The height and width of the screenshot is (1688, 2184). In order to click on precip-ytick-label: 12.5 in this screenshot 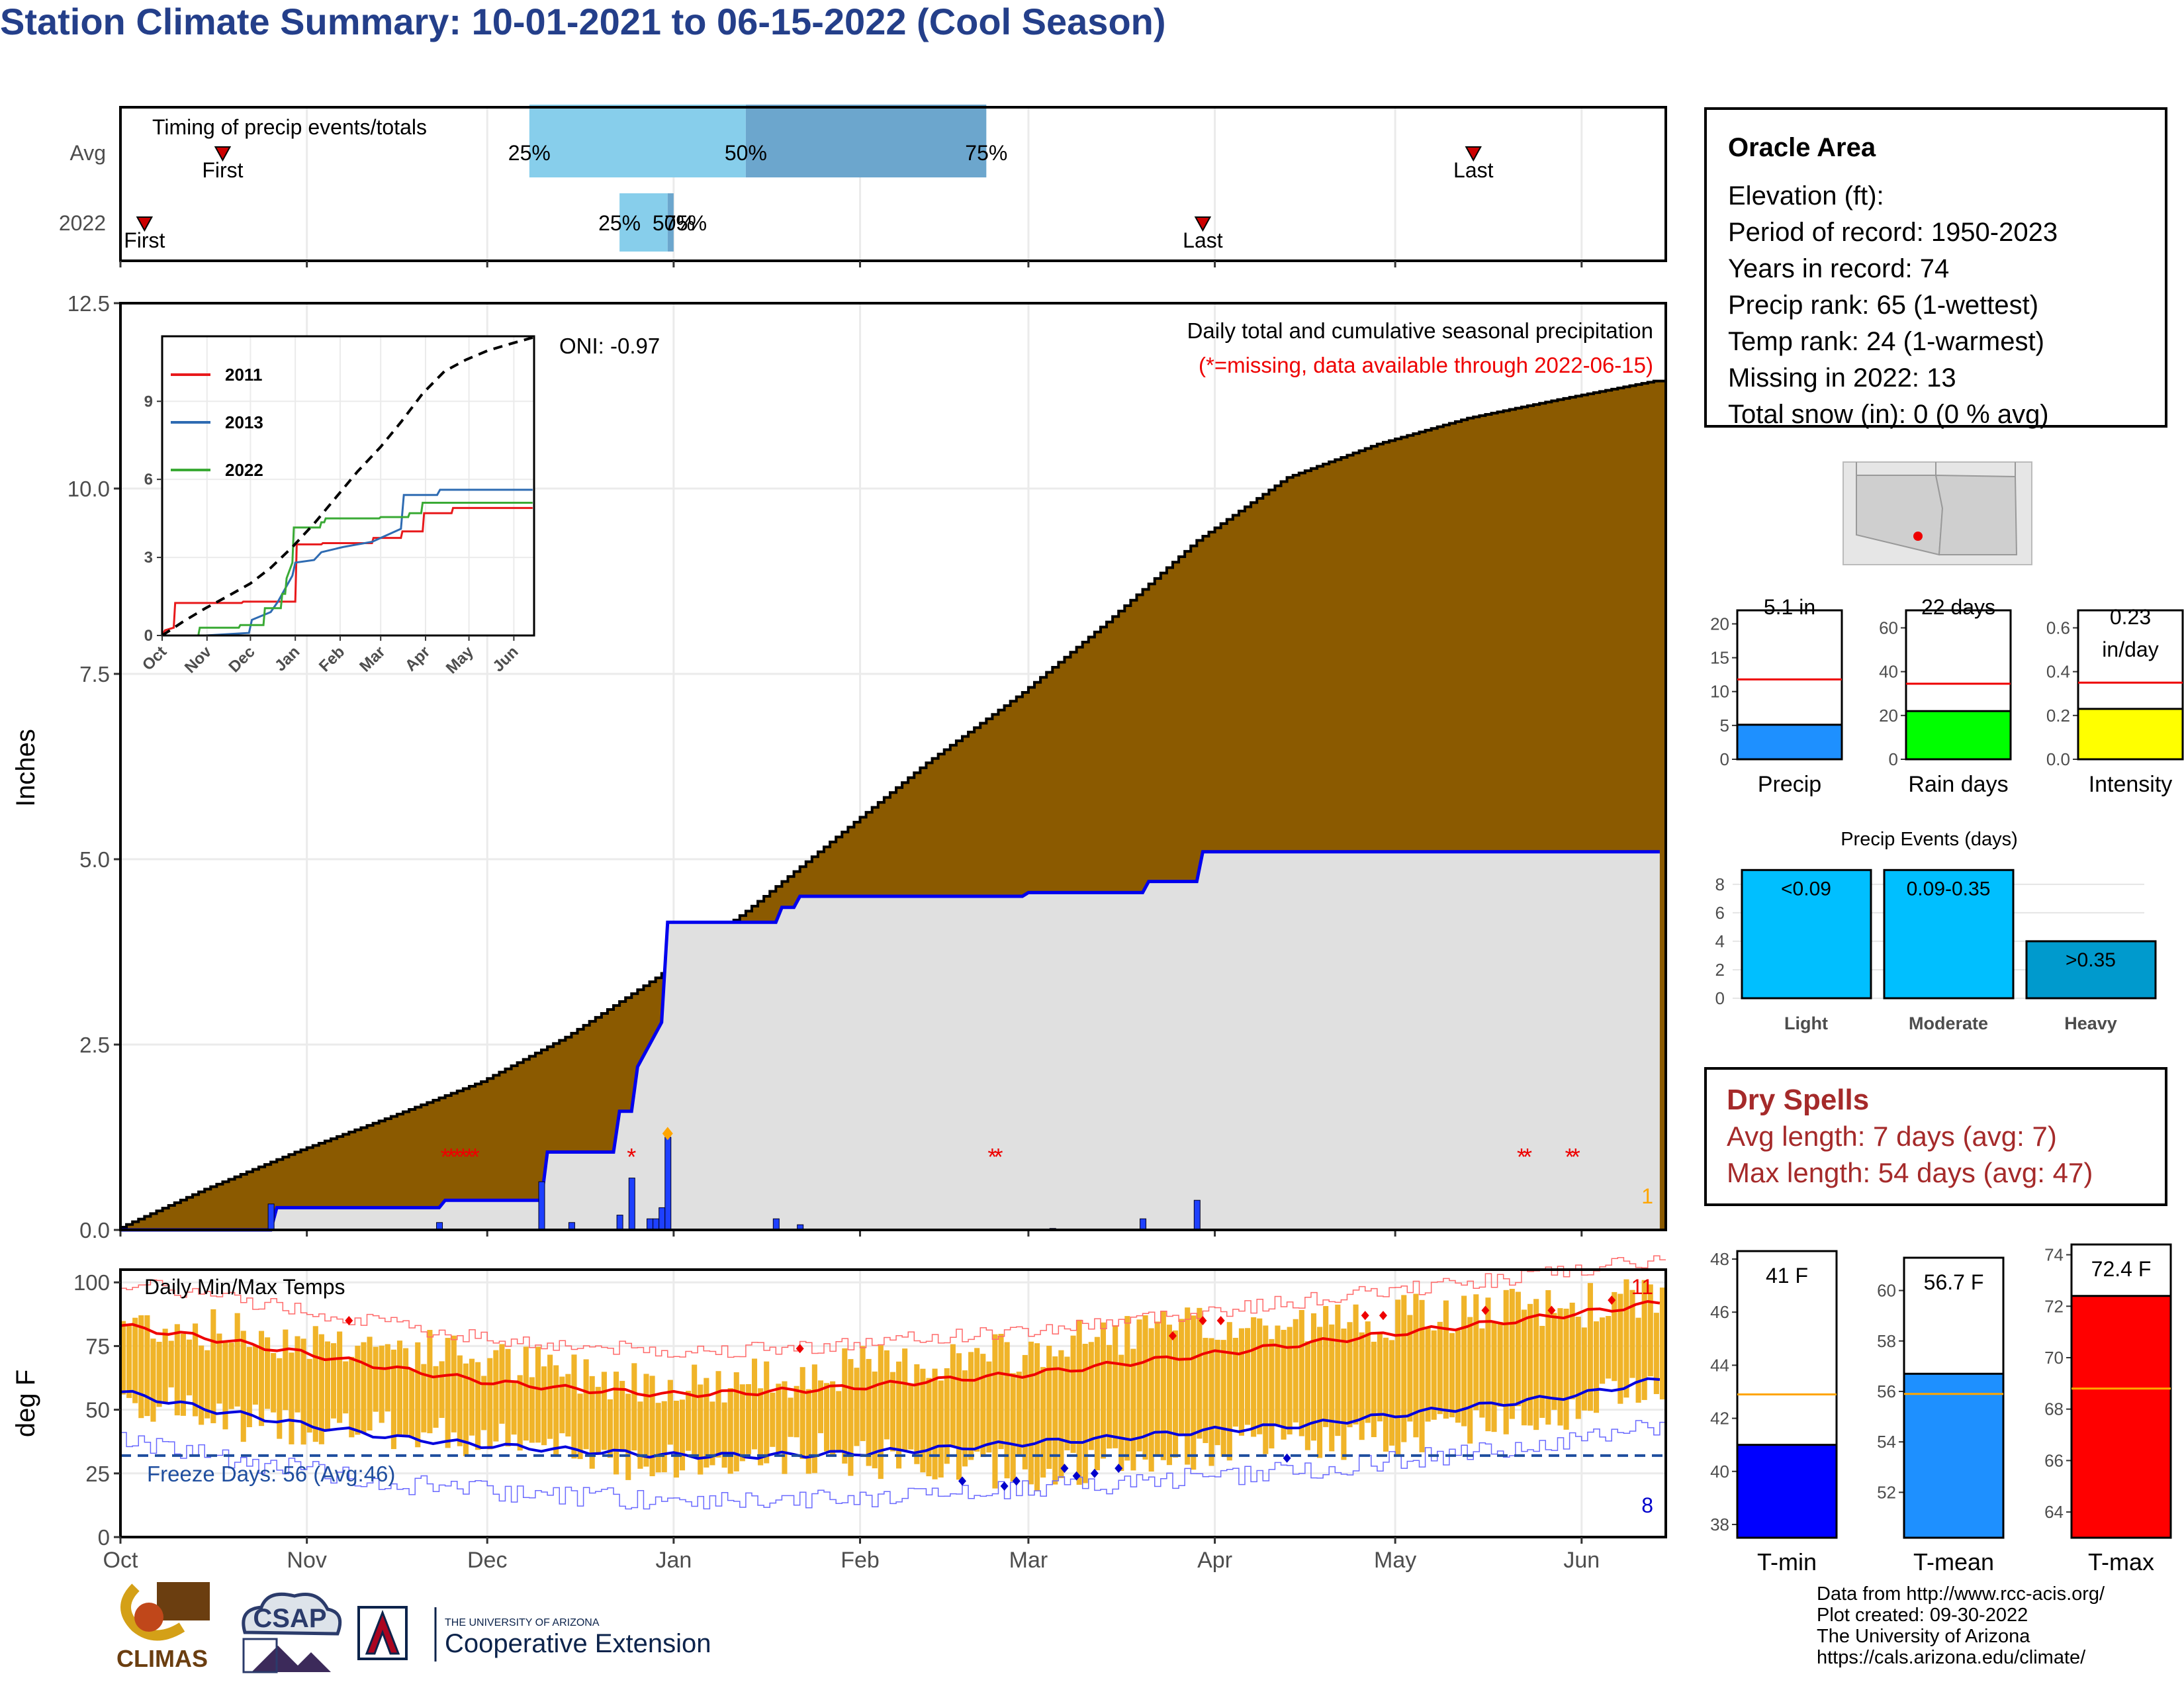, I will do `click(89, 303)`.